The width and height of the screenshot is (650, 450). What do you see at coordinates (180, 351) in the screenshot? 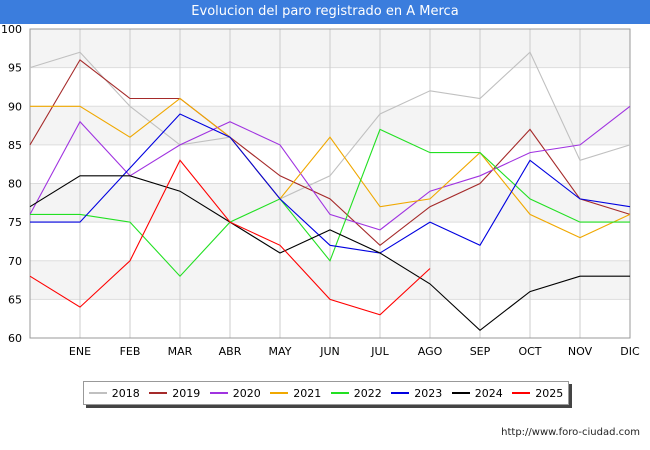
I see `x-tick-label: MAR` at bounding box center [180, 351].